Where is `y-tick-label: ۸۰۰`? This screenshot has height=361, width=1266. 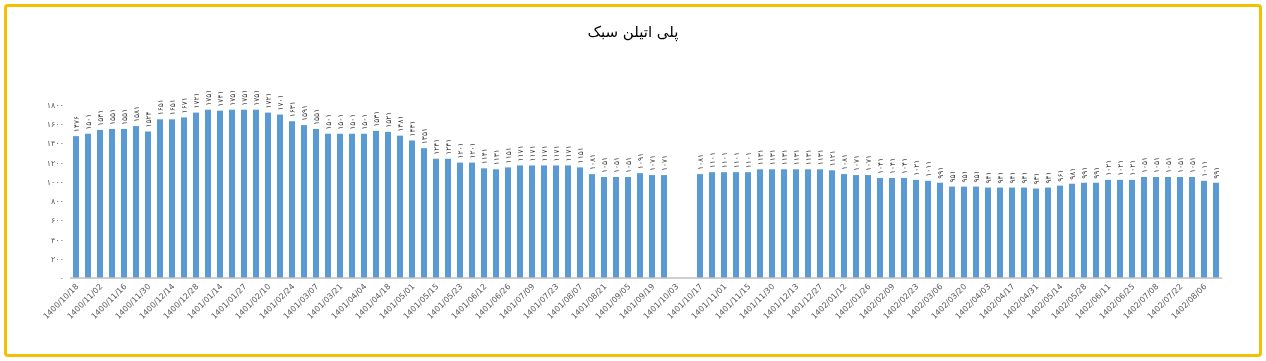
y-tick-label: ۸۰۰ is located at coordinates (57, 202).